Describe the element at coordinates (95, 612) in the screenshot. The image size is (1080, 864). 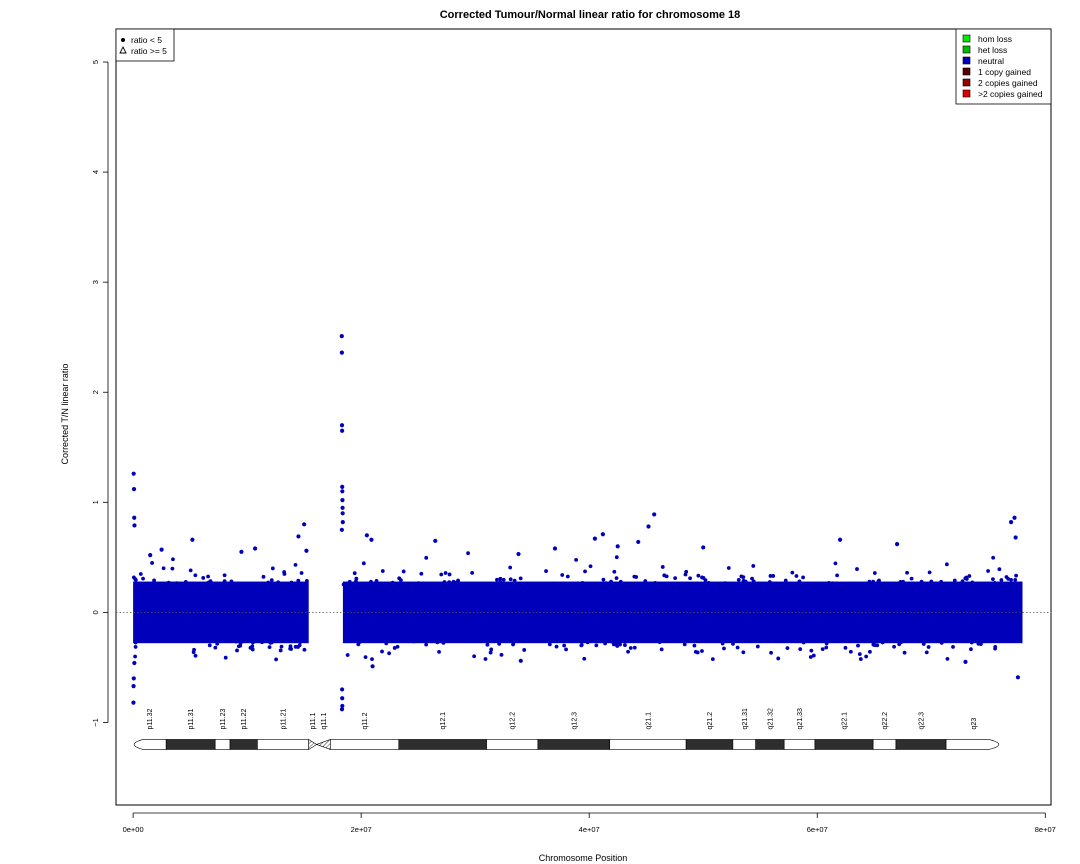
I see `y-tick-label: 0` at that location.